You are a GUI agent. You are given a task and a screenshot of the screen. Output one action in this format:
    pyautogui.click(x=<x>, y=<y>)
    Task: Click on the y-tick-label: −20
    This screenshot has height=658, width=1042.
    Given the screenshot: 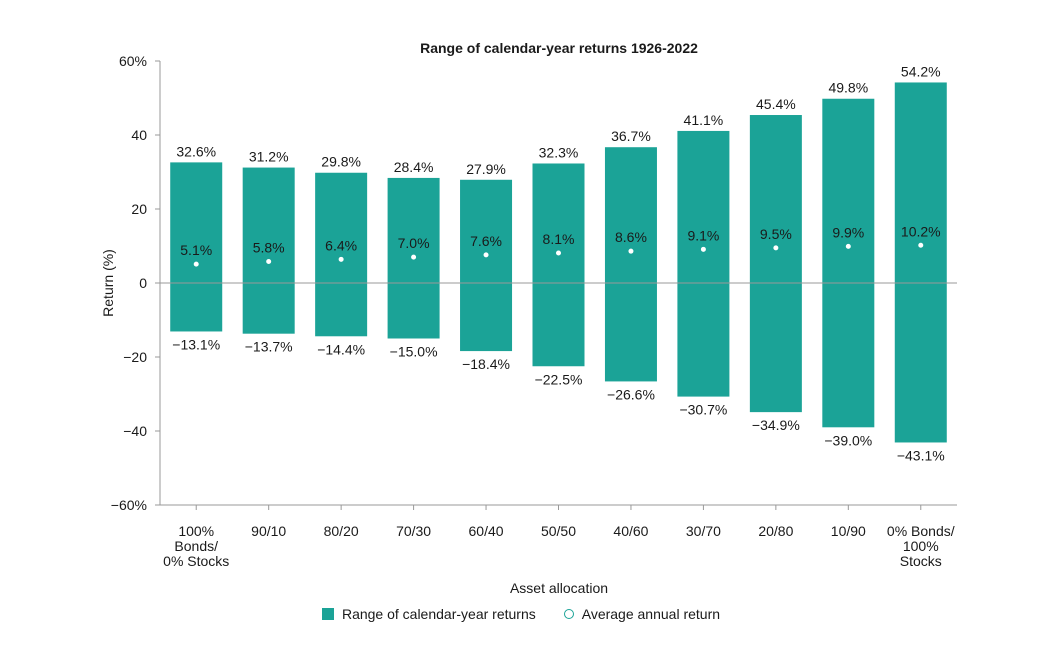 What is the action you would take?
    pyautogui.click(x=135, y=357)
    